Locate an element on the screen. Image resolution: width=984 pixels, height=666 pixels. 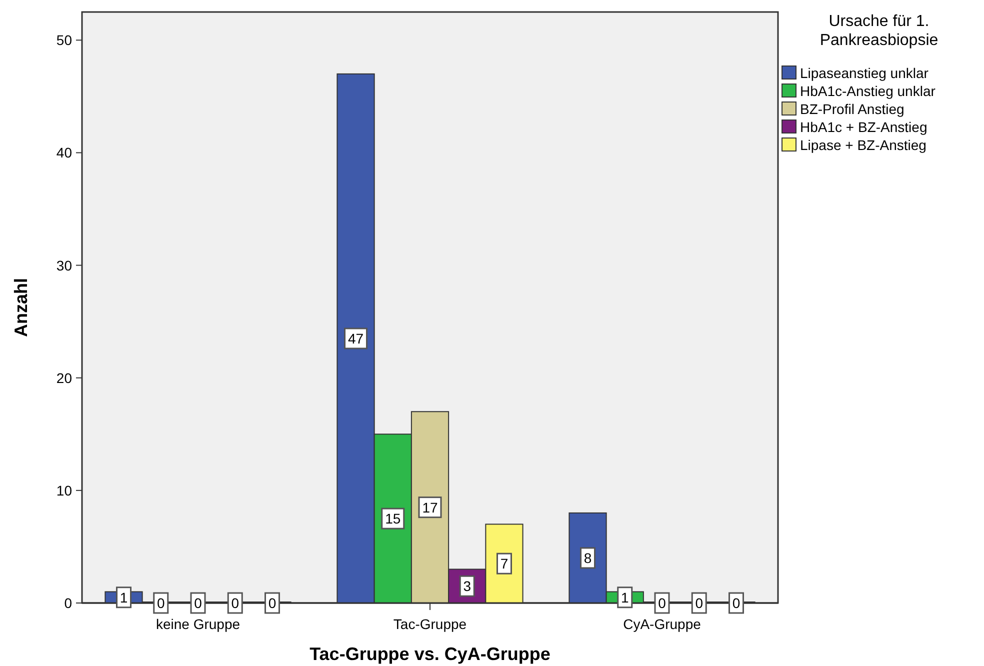
x-tick-label: CyA-Gruppe is located at coordinates (662, 624).